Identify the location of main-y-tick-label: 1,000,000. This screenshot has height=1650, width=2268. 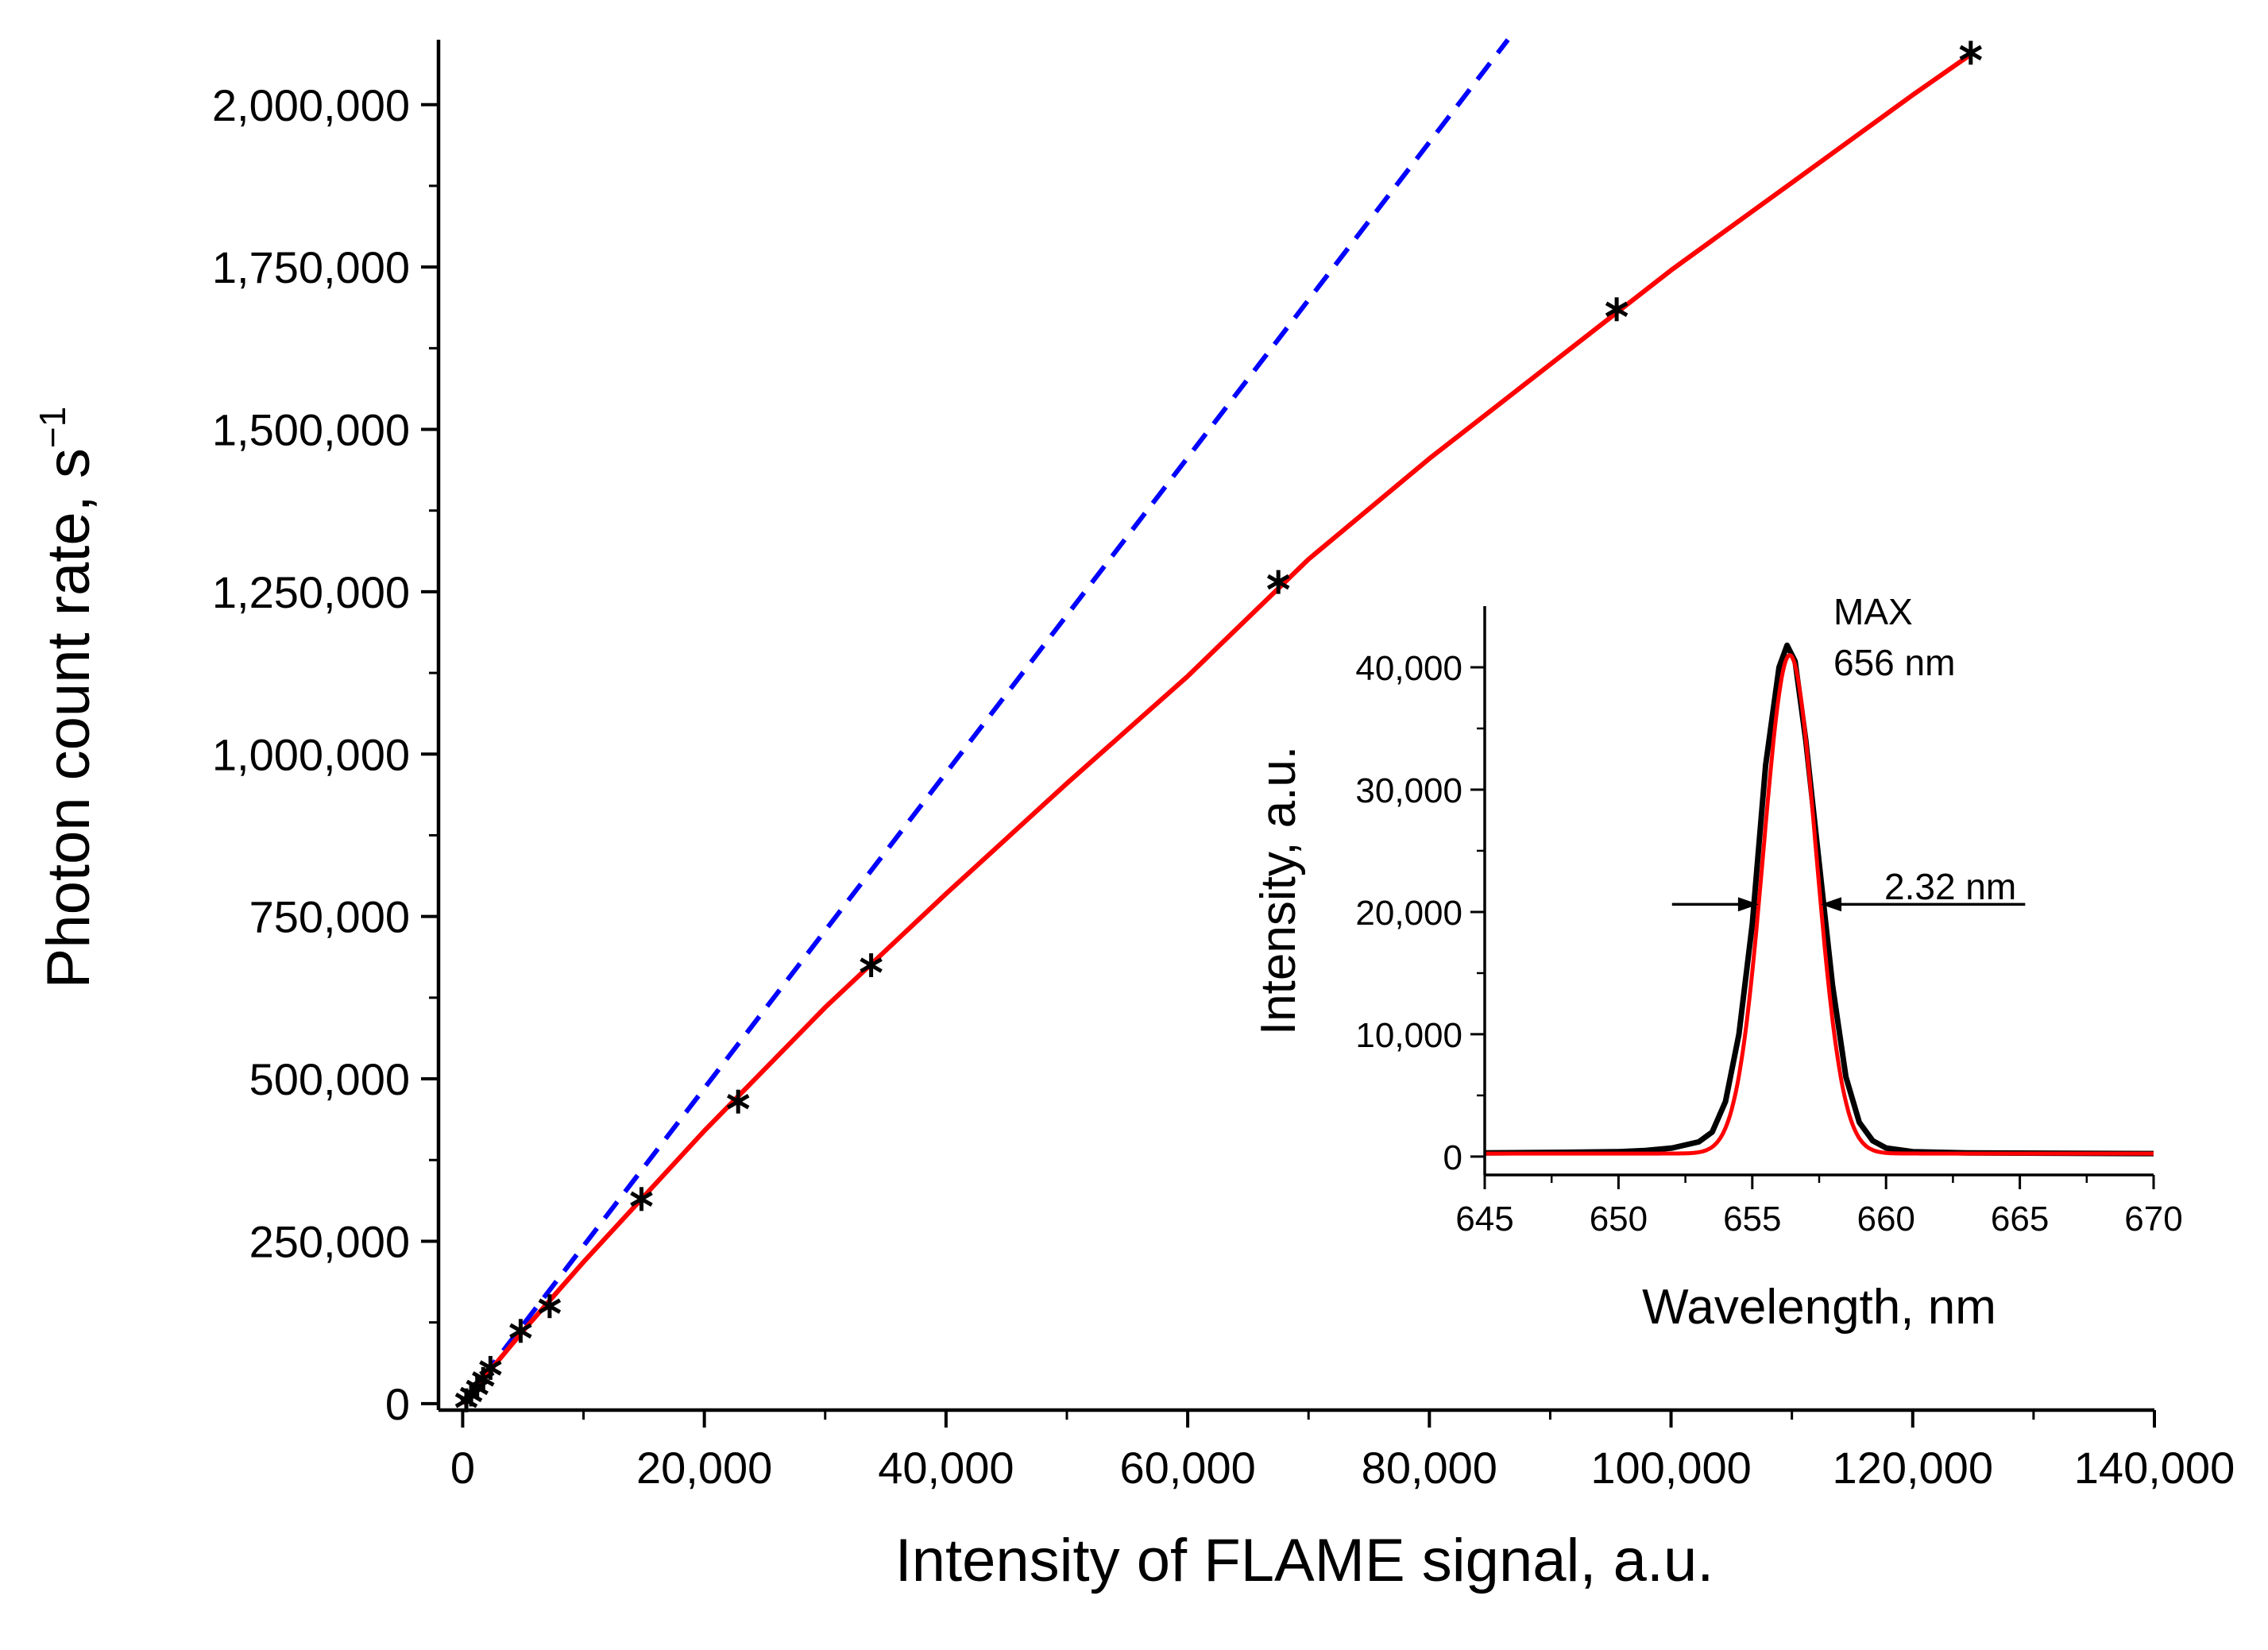
(311, 754).